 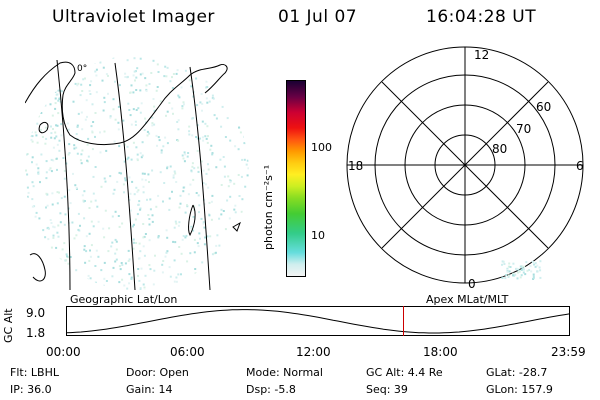 What do you see at coordinates (318, 321) in the screenshot?
I see `alt-plot-frame` at bounding box center [318, 321].